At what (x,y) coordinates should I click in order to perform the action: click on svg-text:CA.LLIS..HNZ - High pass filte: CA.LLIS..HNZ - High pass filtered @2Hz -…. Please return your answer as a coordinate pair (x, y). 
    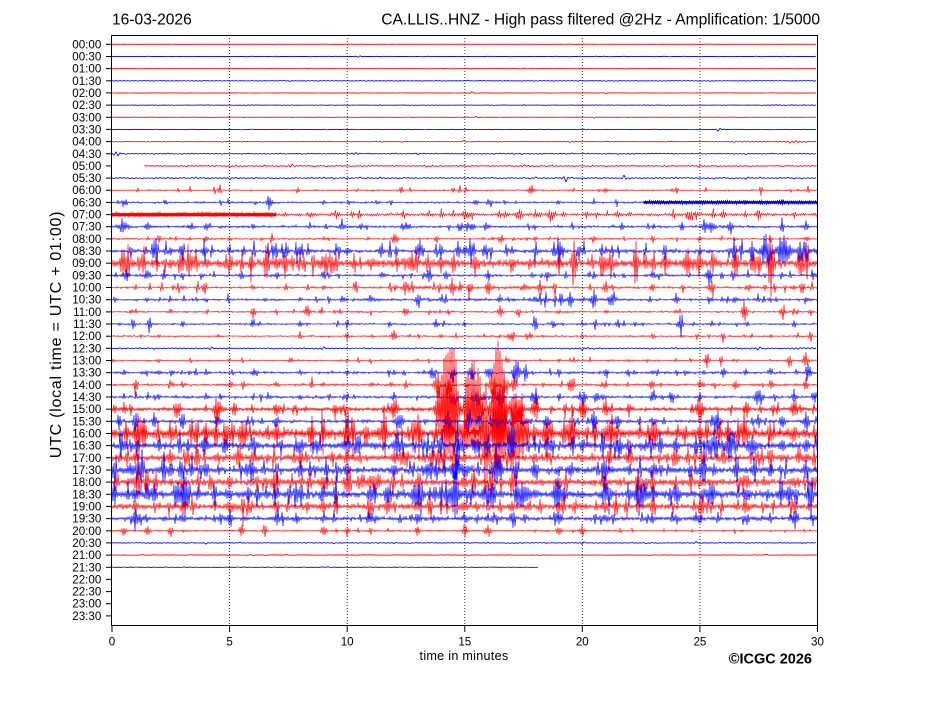
    Looking at the image, I should click on (600, 20).